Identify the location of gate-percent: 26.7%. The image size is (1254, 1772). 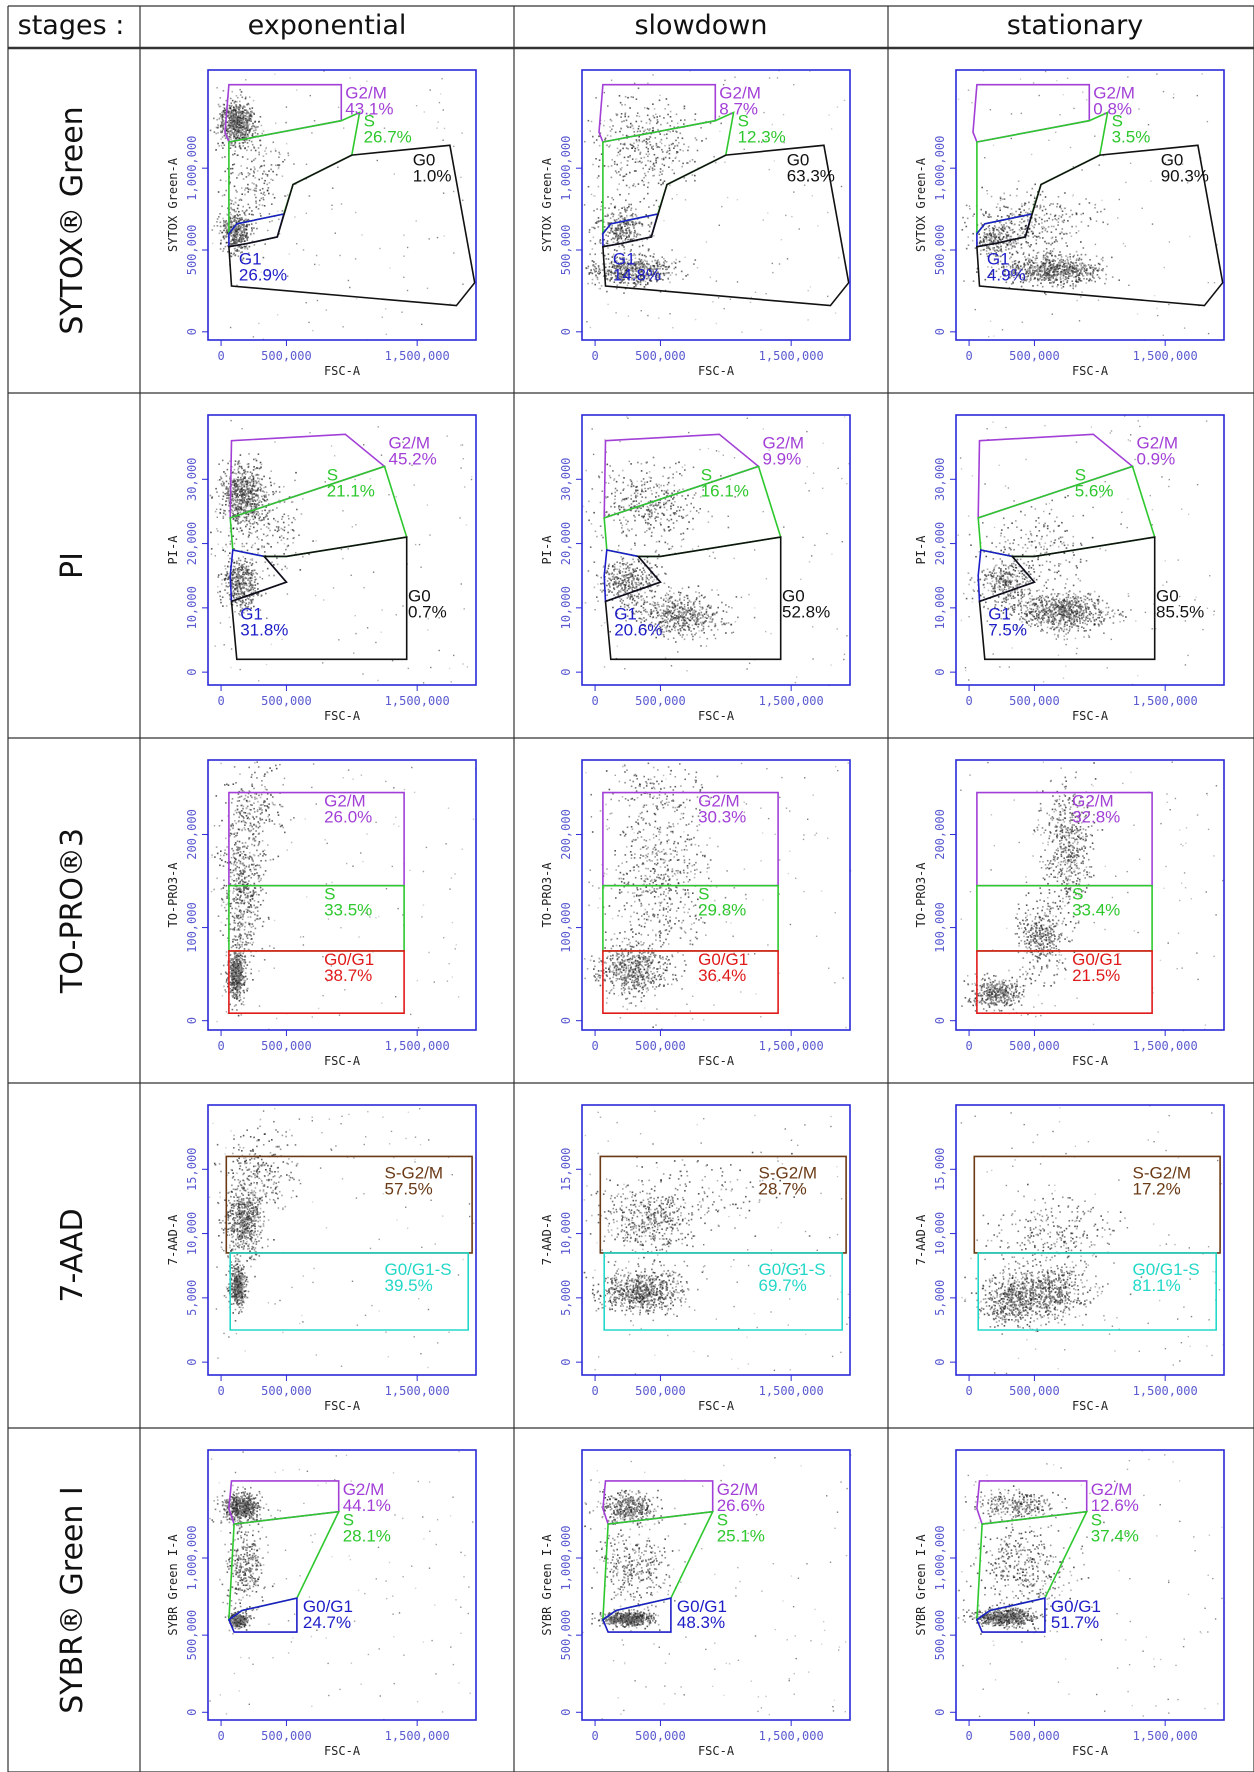
(388, 137).